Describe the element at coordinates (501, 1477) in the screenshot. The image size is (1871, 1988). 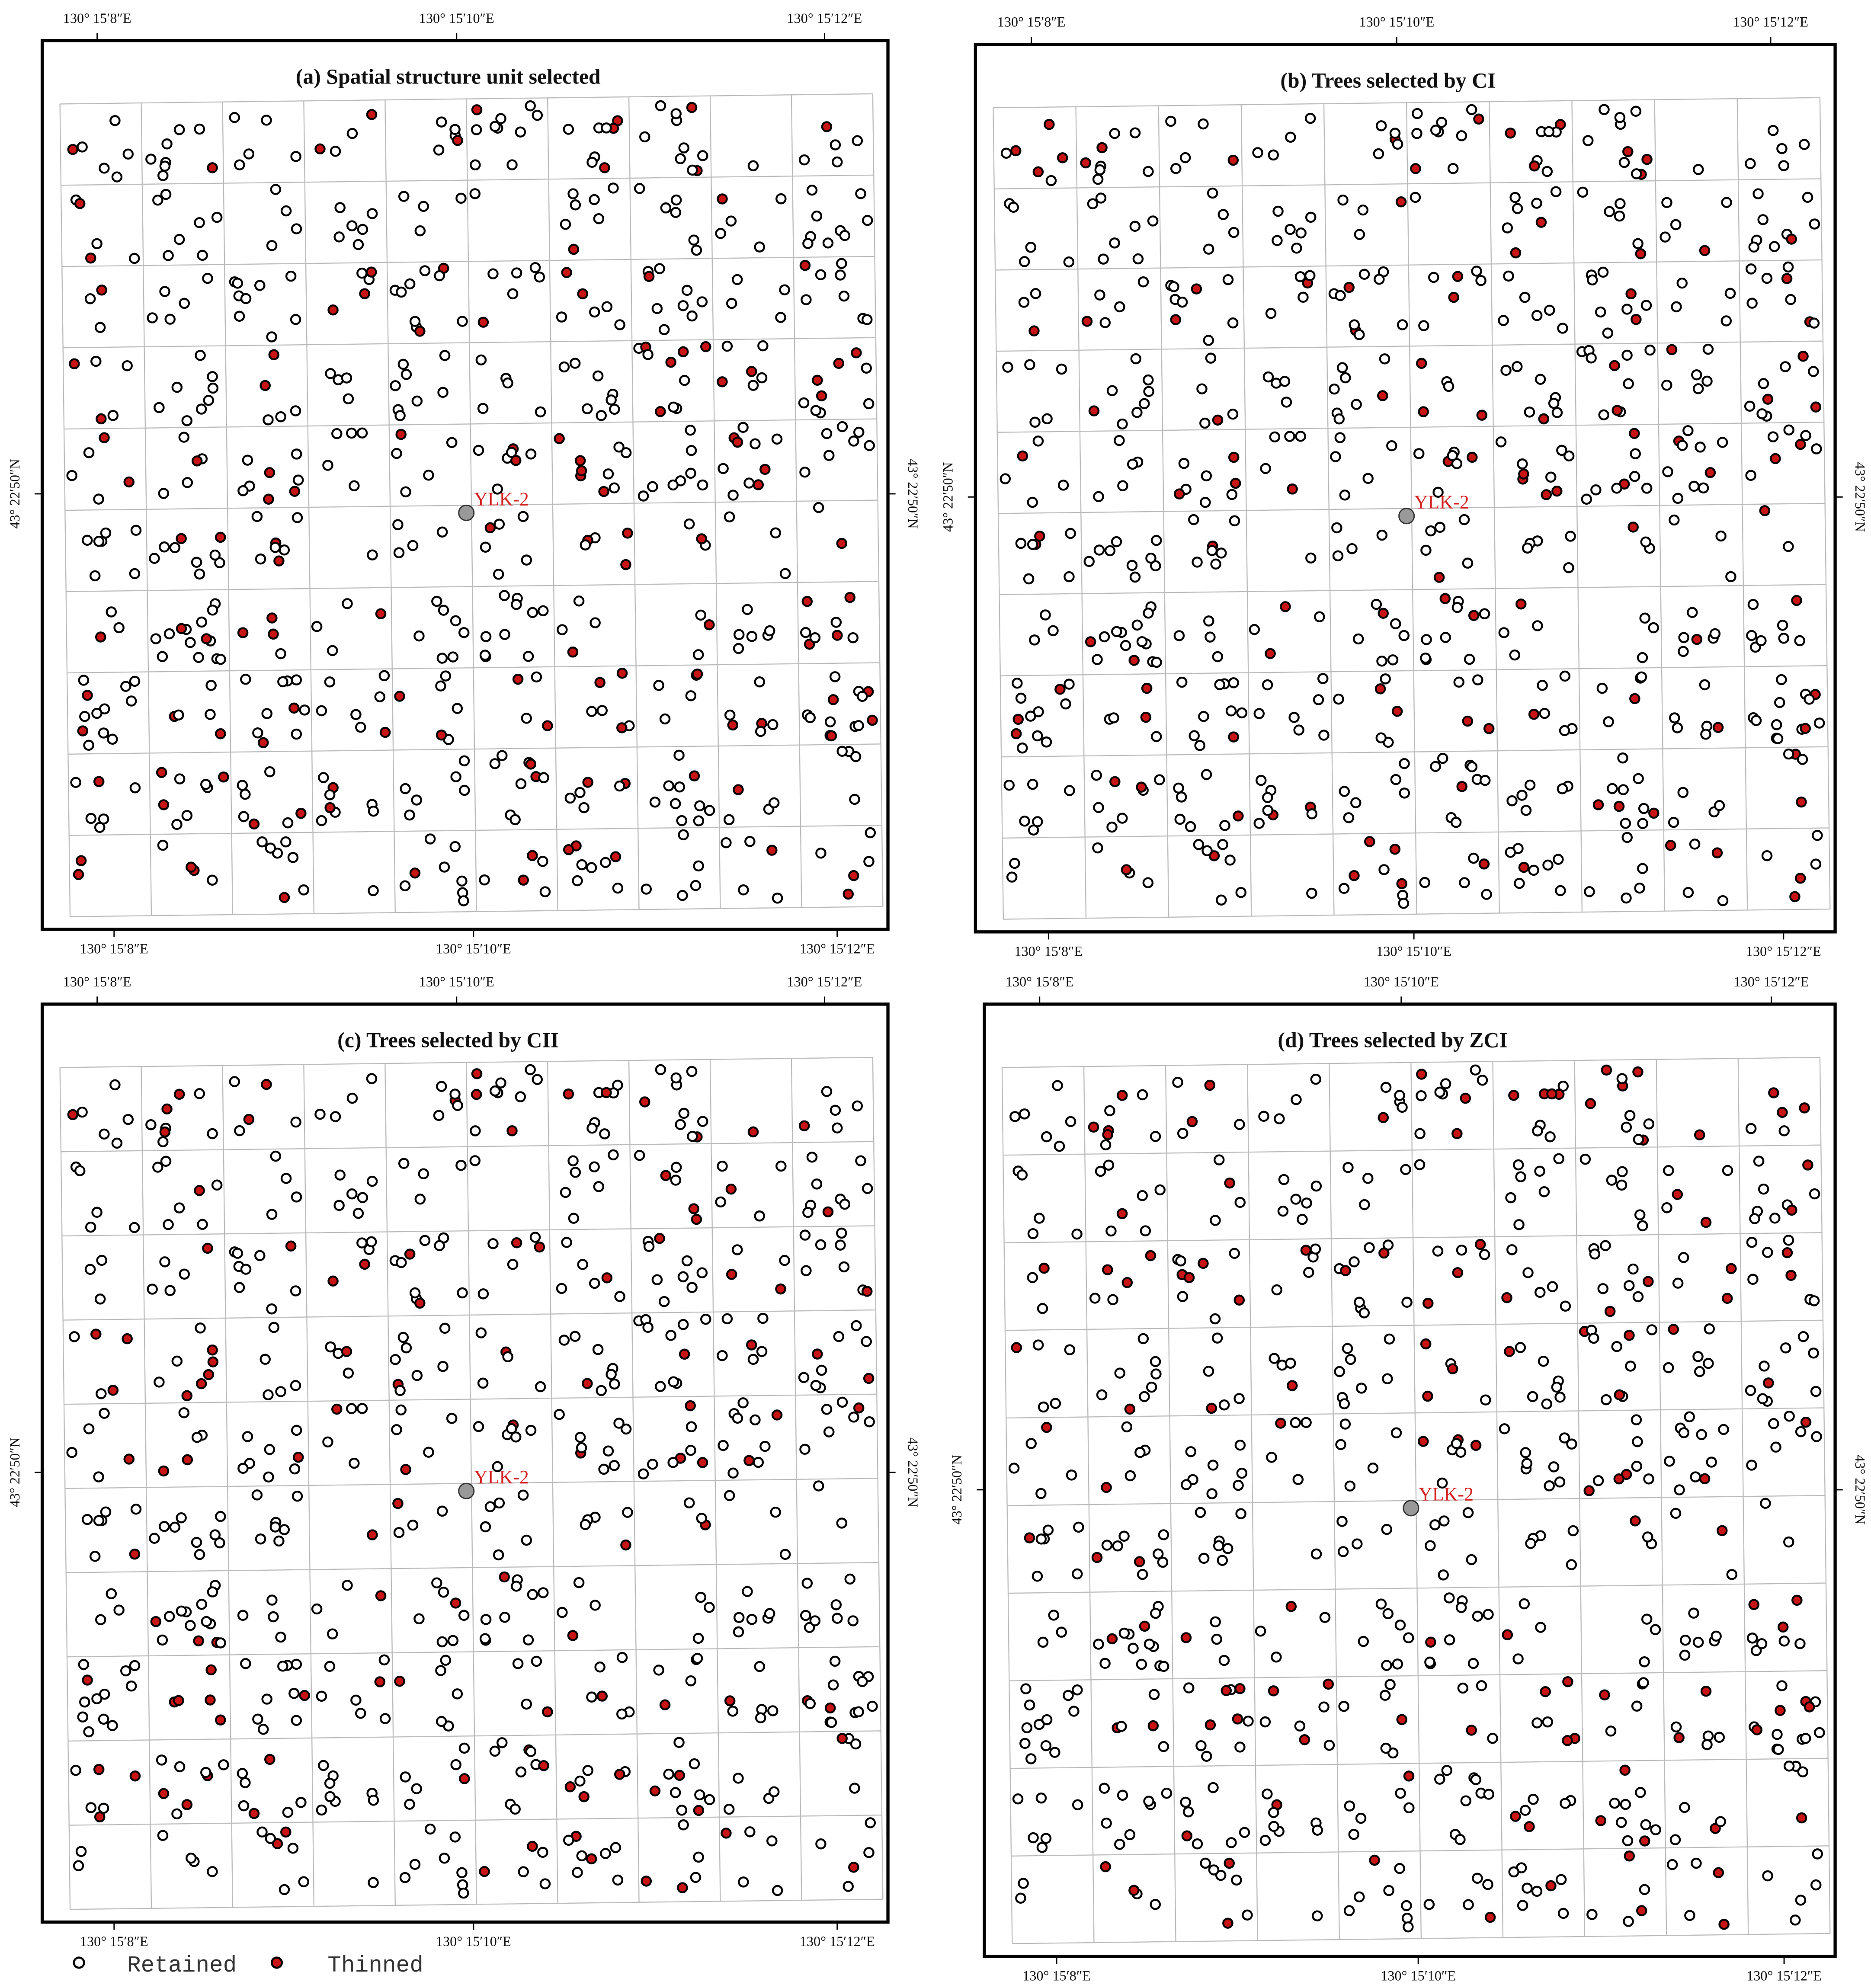
I see `plot-label: YLK-2` at that location.